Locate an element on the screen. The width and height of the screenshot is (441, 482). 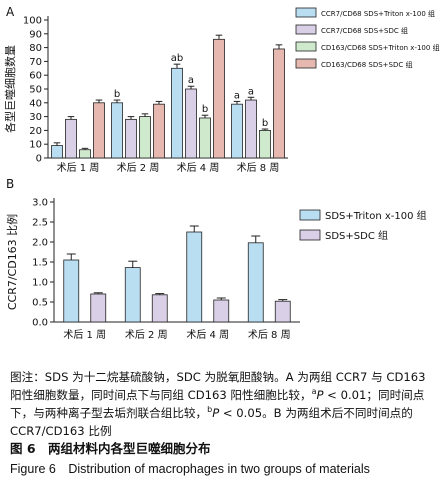
y-tick-label: 20 is located at coordinates (35, 131).